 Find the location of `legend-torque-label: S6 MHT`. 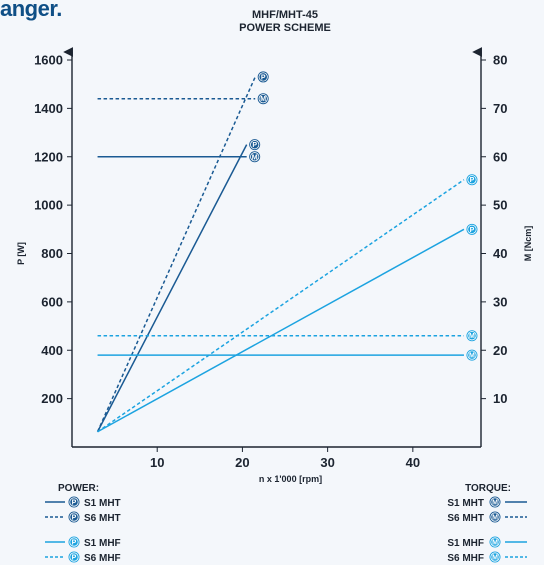

legend-torque-label: S6 MHT is located at coordinates (465, 518).